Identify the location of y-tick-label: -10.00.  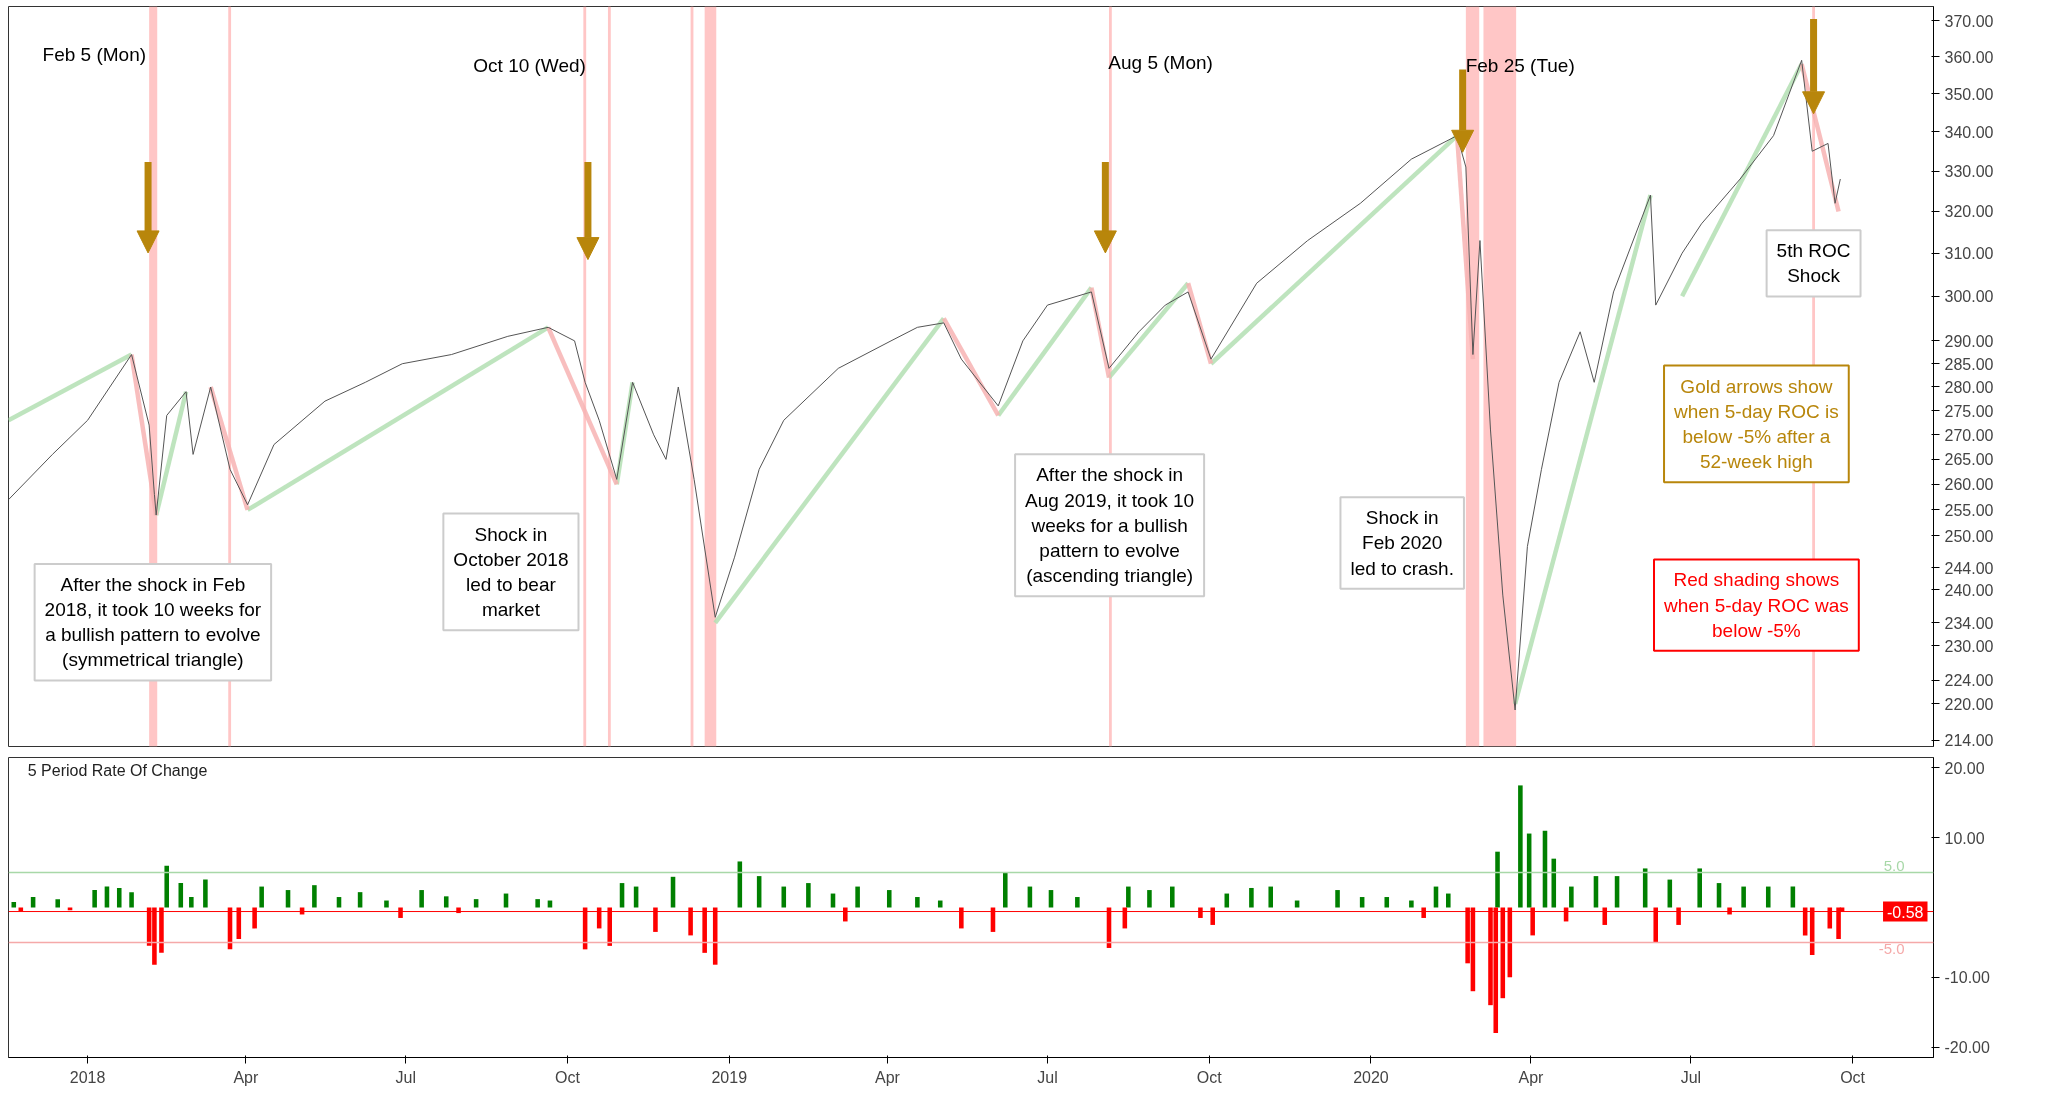
(1967, 978).